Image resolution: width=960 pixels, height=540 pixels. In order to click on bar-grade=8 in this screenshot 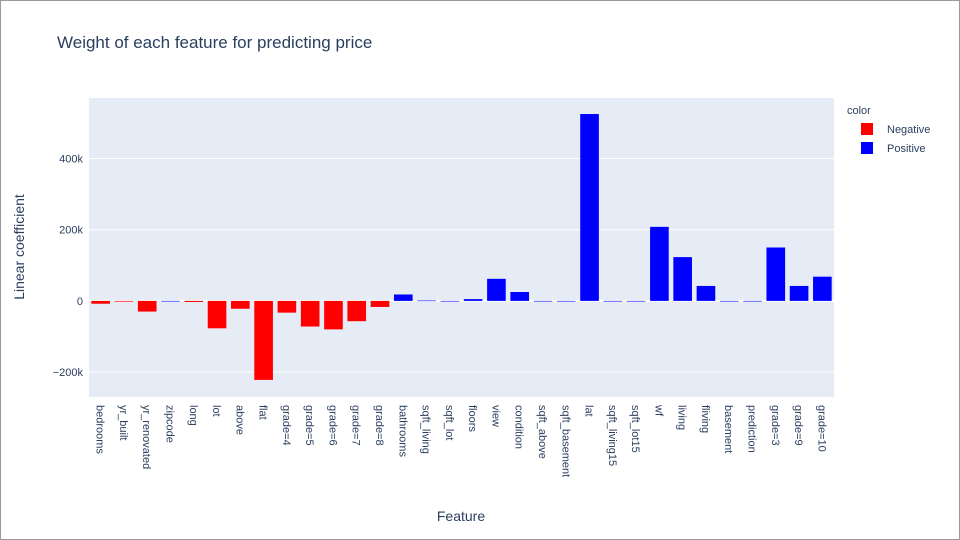, I will do `click(380, 303)`.